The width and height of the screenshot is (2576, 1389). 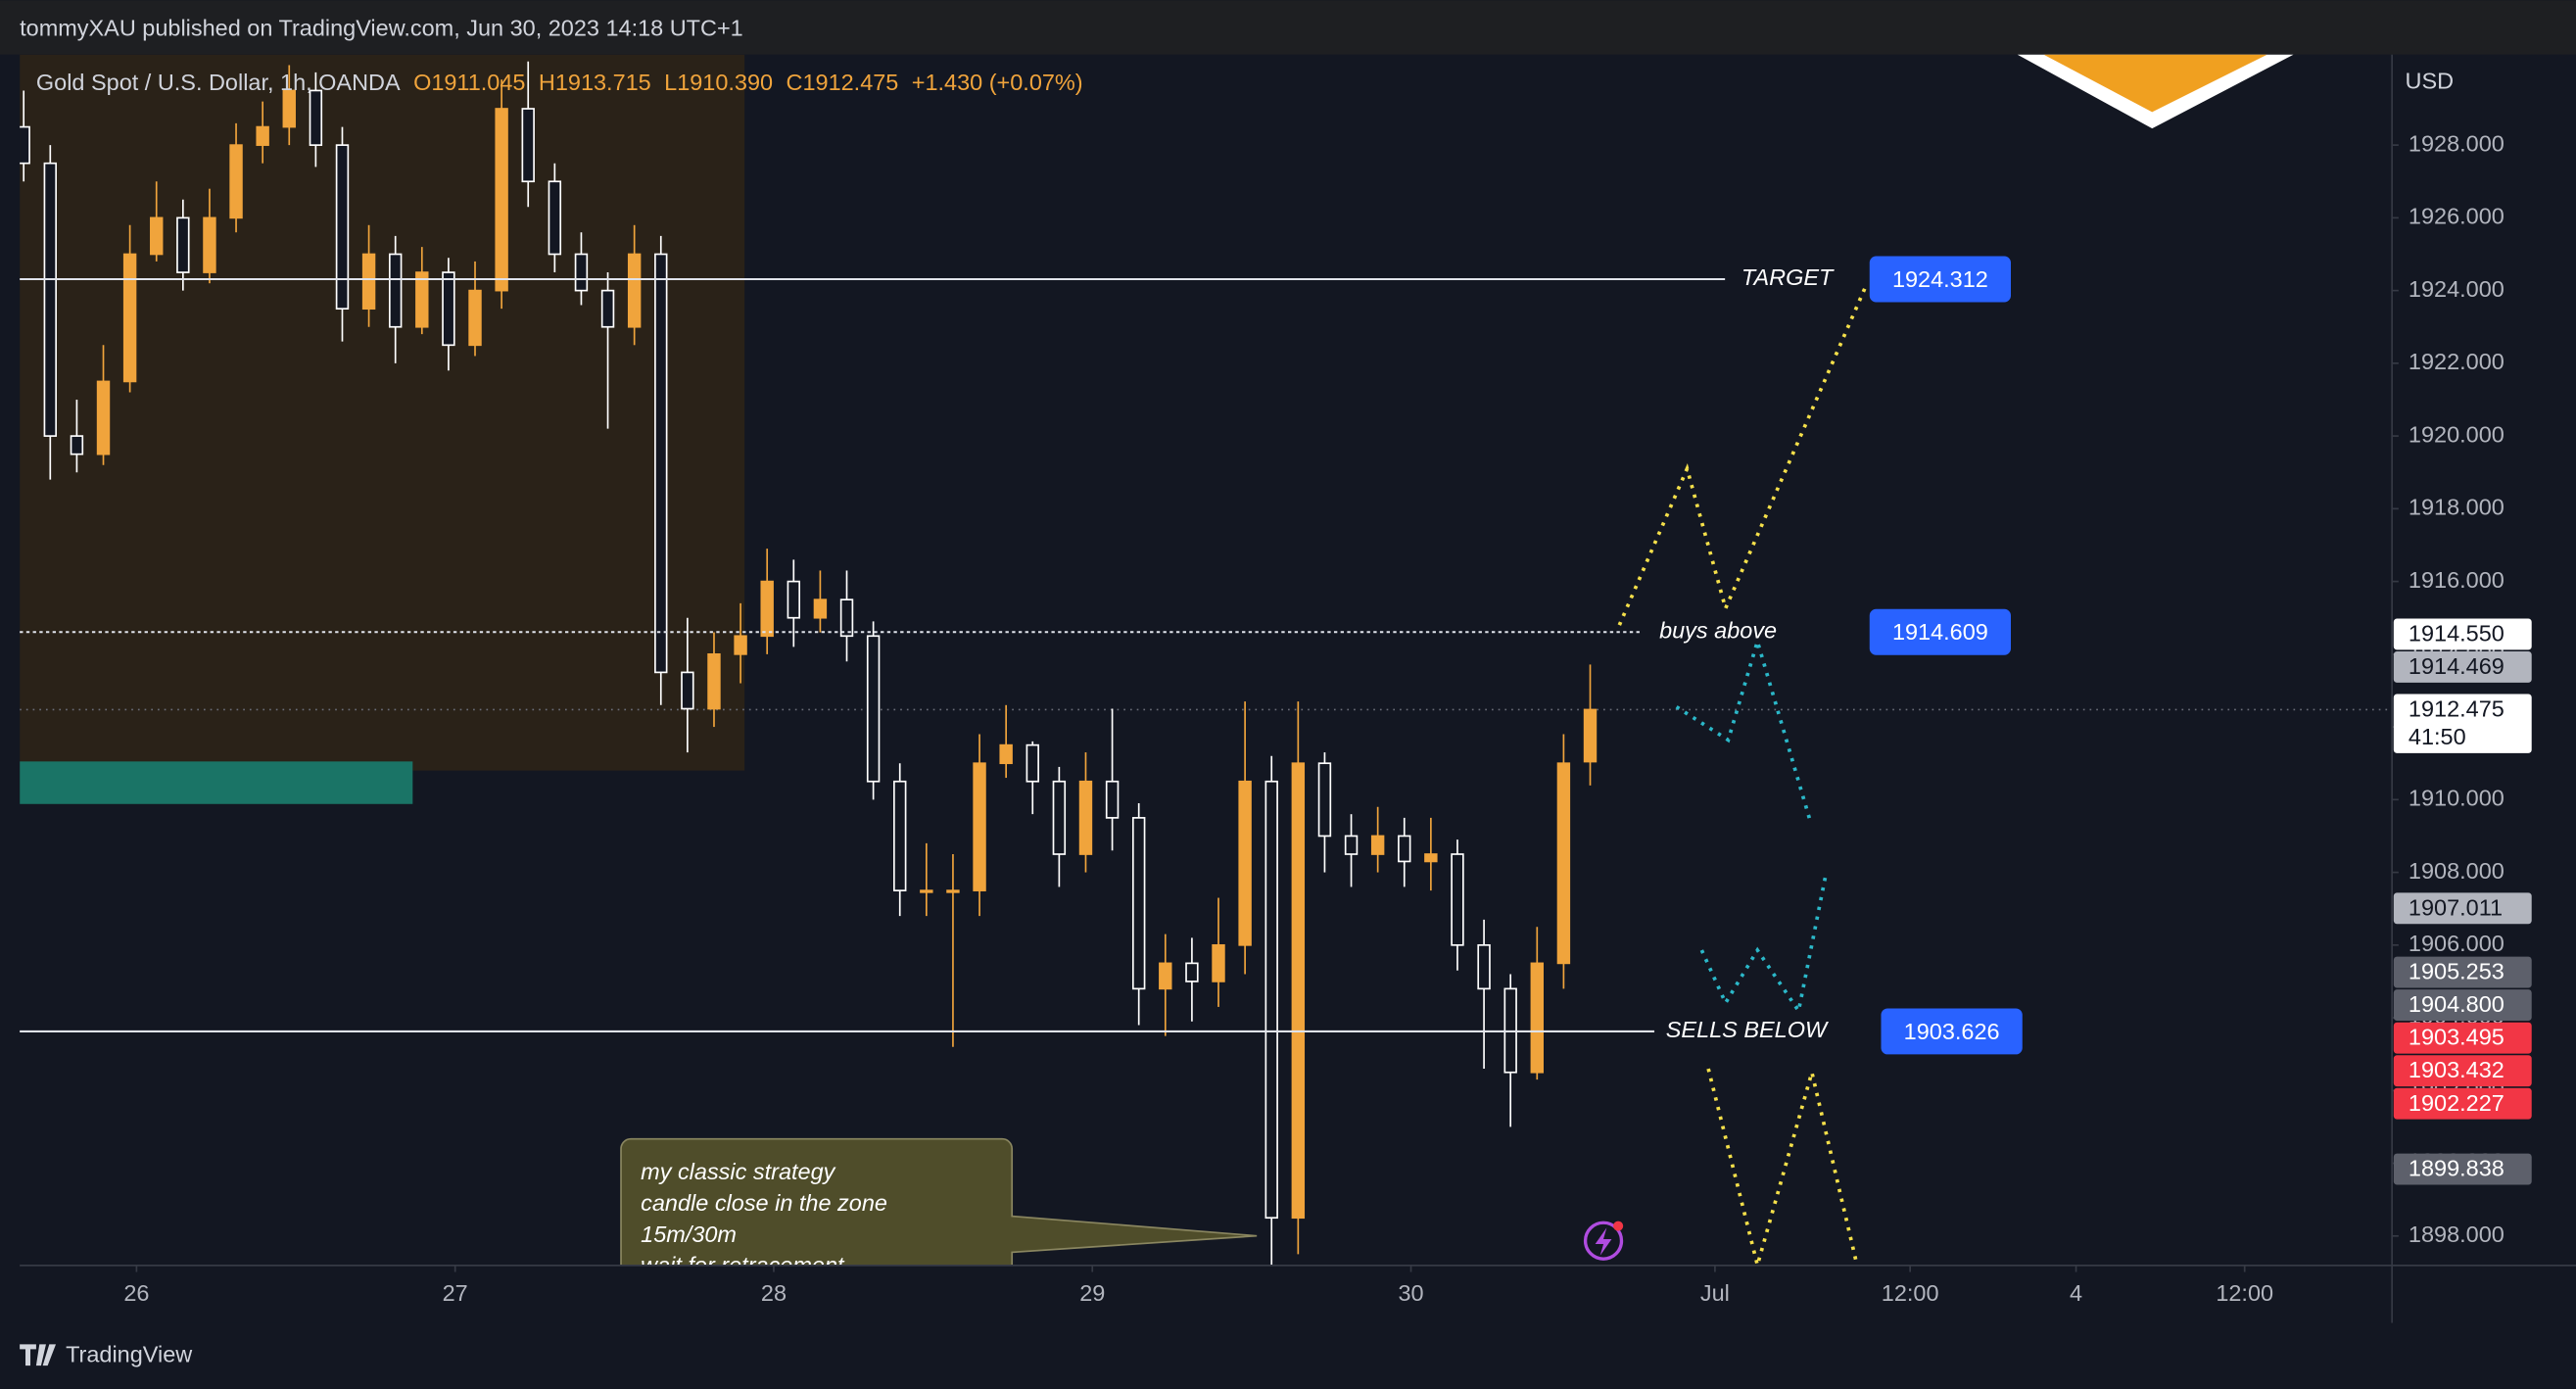 What do you see at coordinates (1715, 1293) in the screenshot?
I see `x-tick-label: Jul` at bounding box center [1715, 1293].